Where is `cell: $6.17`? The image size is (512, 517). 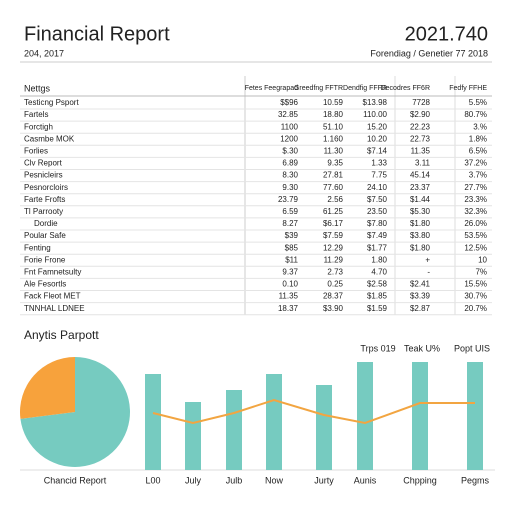
cell: $6.17 is located at coordinates (333, 223).